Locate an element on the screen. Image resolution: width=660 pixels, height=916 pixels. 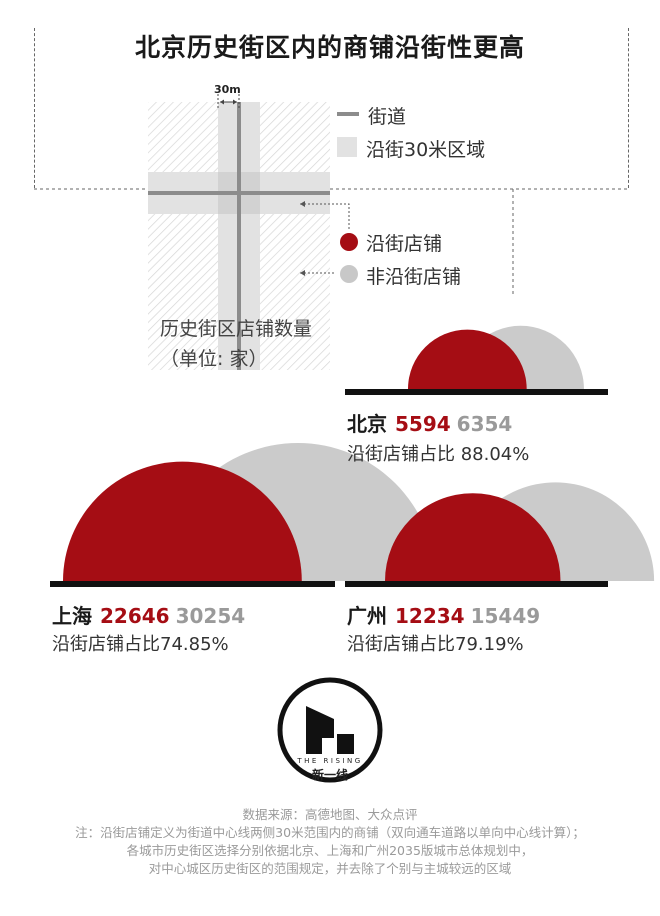
logo-name: 新一线 is located at coordinates (329, 775).